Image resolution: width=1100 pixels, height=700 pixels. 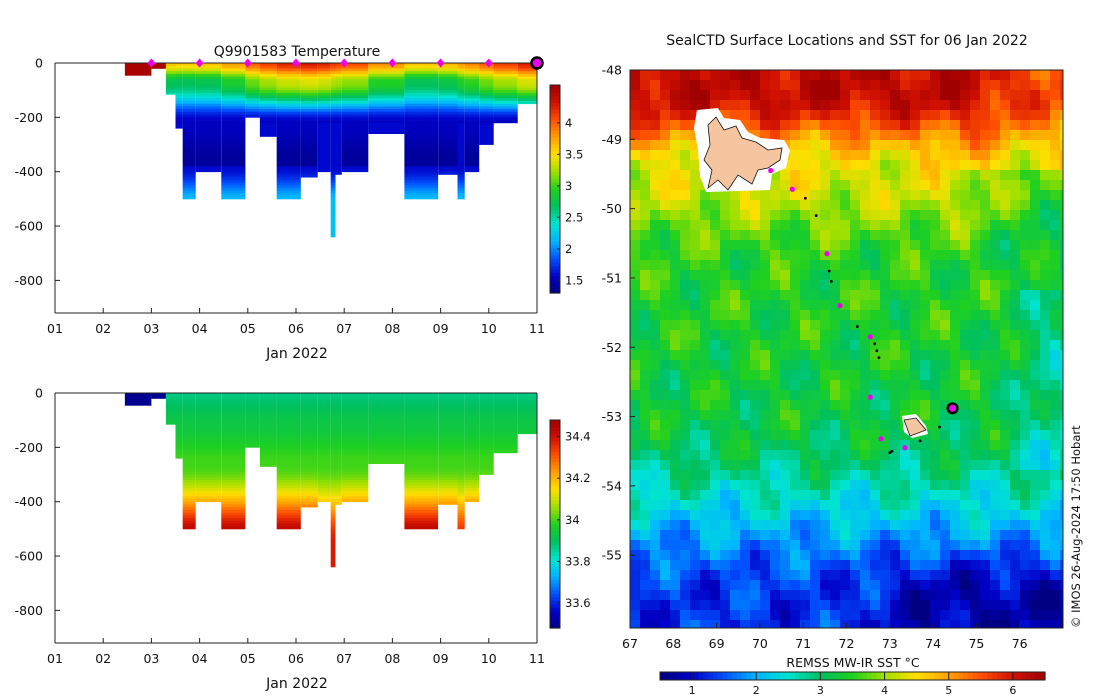 I want to click on x-tick-label: 09, so click(x=441, y=658).